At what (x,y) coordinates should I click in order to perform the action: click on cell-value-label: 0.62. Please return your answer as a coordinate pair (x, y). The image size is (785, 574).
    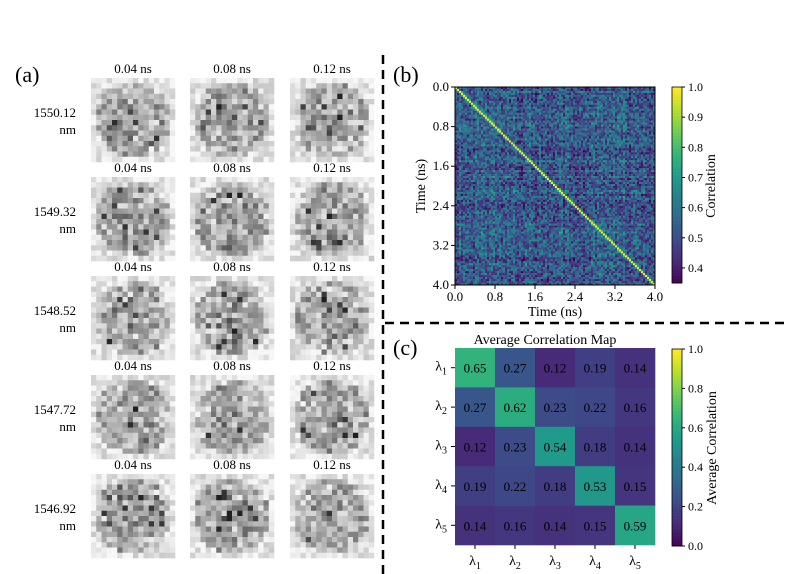
    Looking at the image, I should click on (515, 407).